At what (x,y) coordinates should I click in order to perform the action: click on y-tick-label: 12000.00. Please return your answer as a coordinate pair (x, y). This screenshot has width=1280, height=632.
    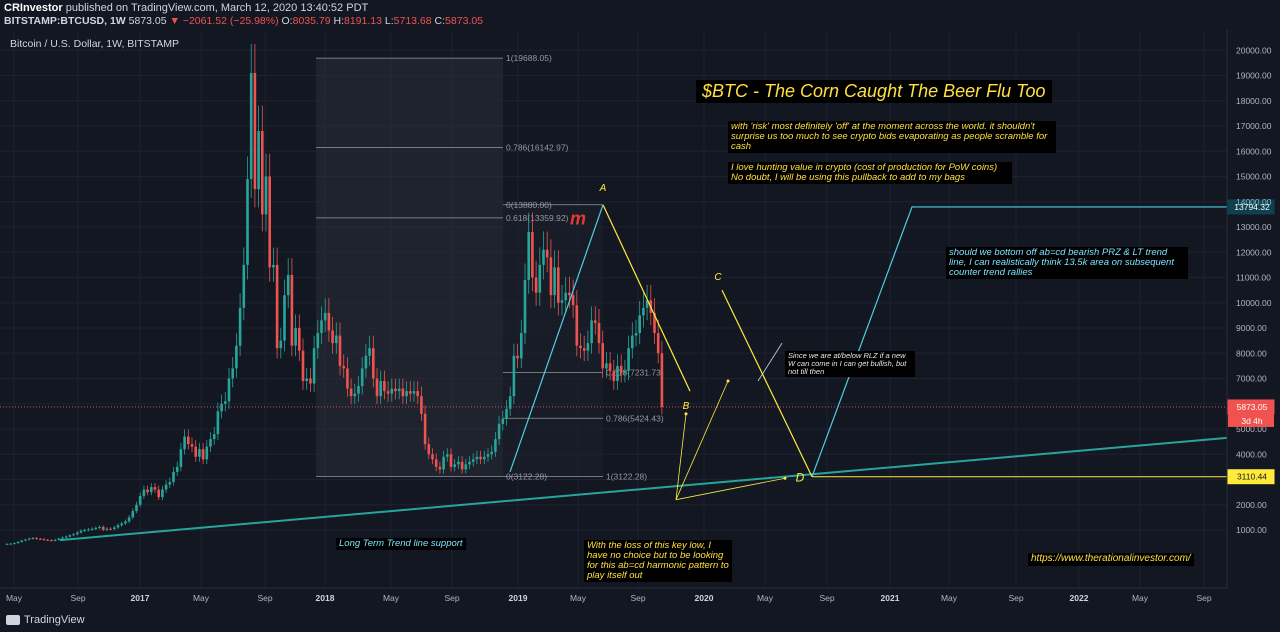
    Looking at the image, I should click on (1254, 252).